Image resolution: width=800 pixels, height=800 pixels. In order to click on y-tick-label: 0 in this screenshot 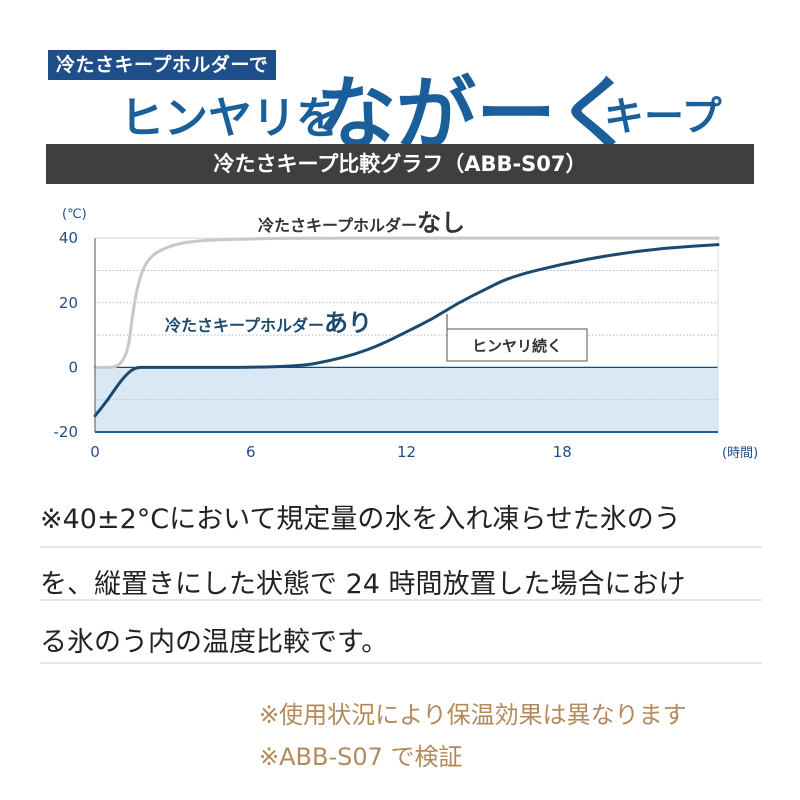, I will do `click(73, 367)`.